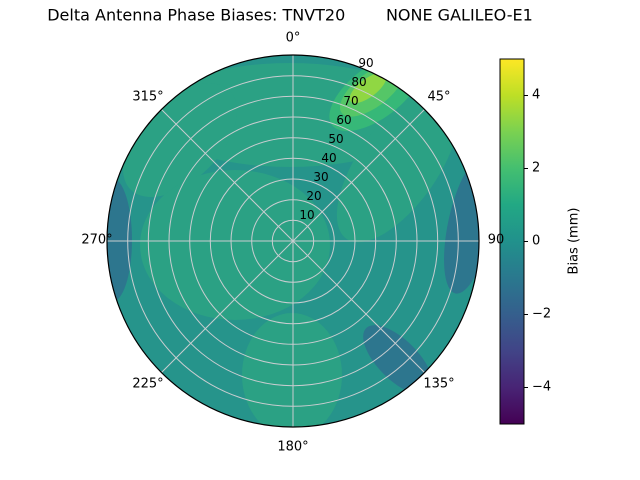 The width and height of the screenshot is (640, 480). What do you see at coordinates (293, 38) in the screenshot?
I see `angular-tick-label-0: 0°` at bounding box center [293, 38].